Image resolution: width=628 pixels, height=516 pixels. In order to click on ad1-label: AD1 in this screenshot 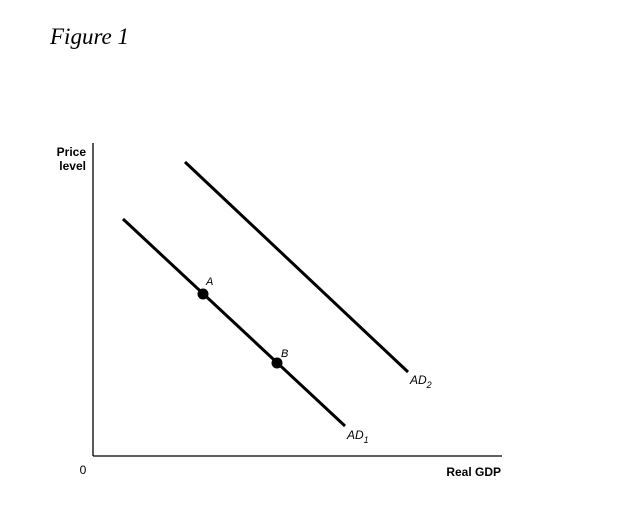, I will do `click(357, 436)`.